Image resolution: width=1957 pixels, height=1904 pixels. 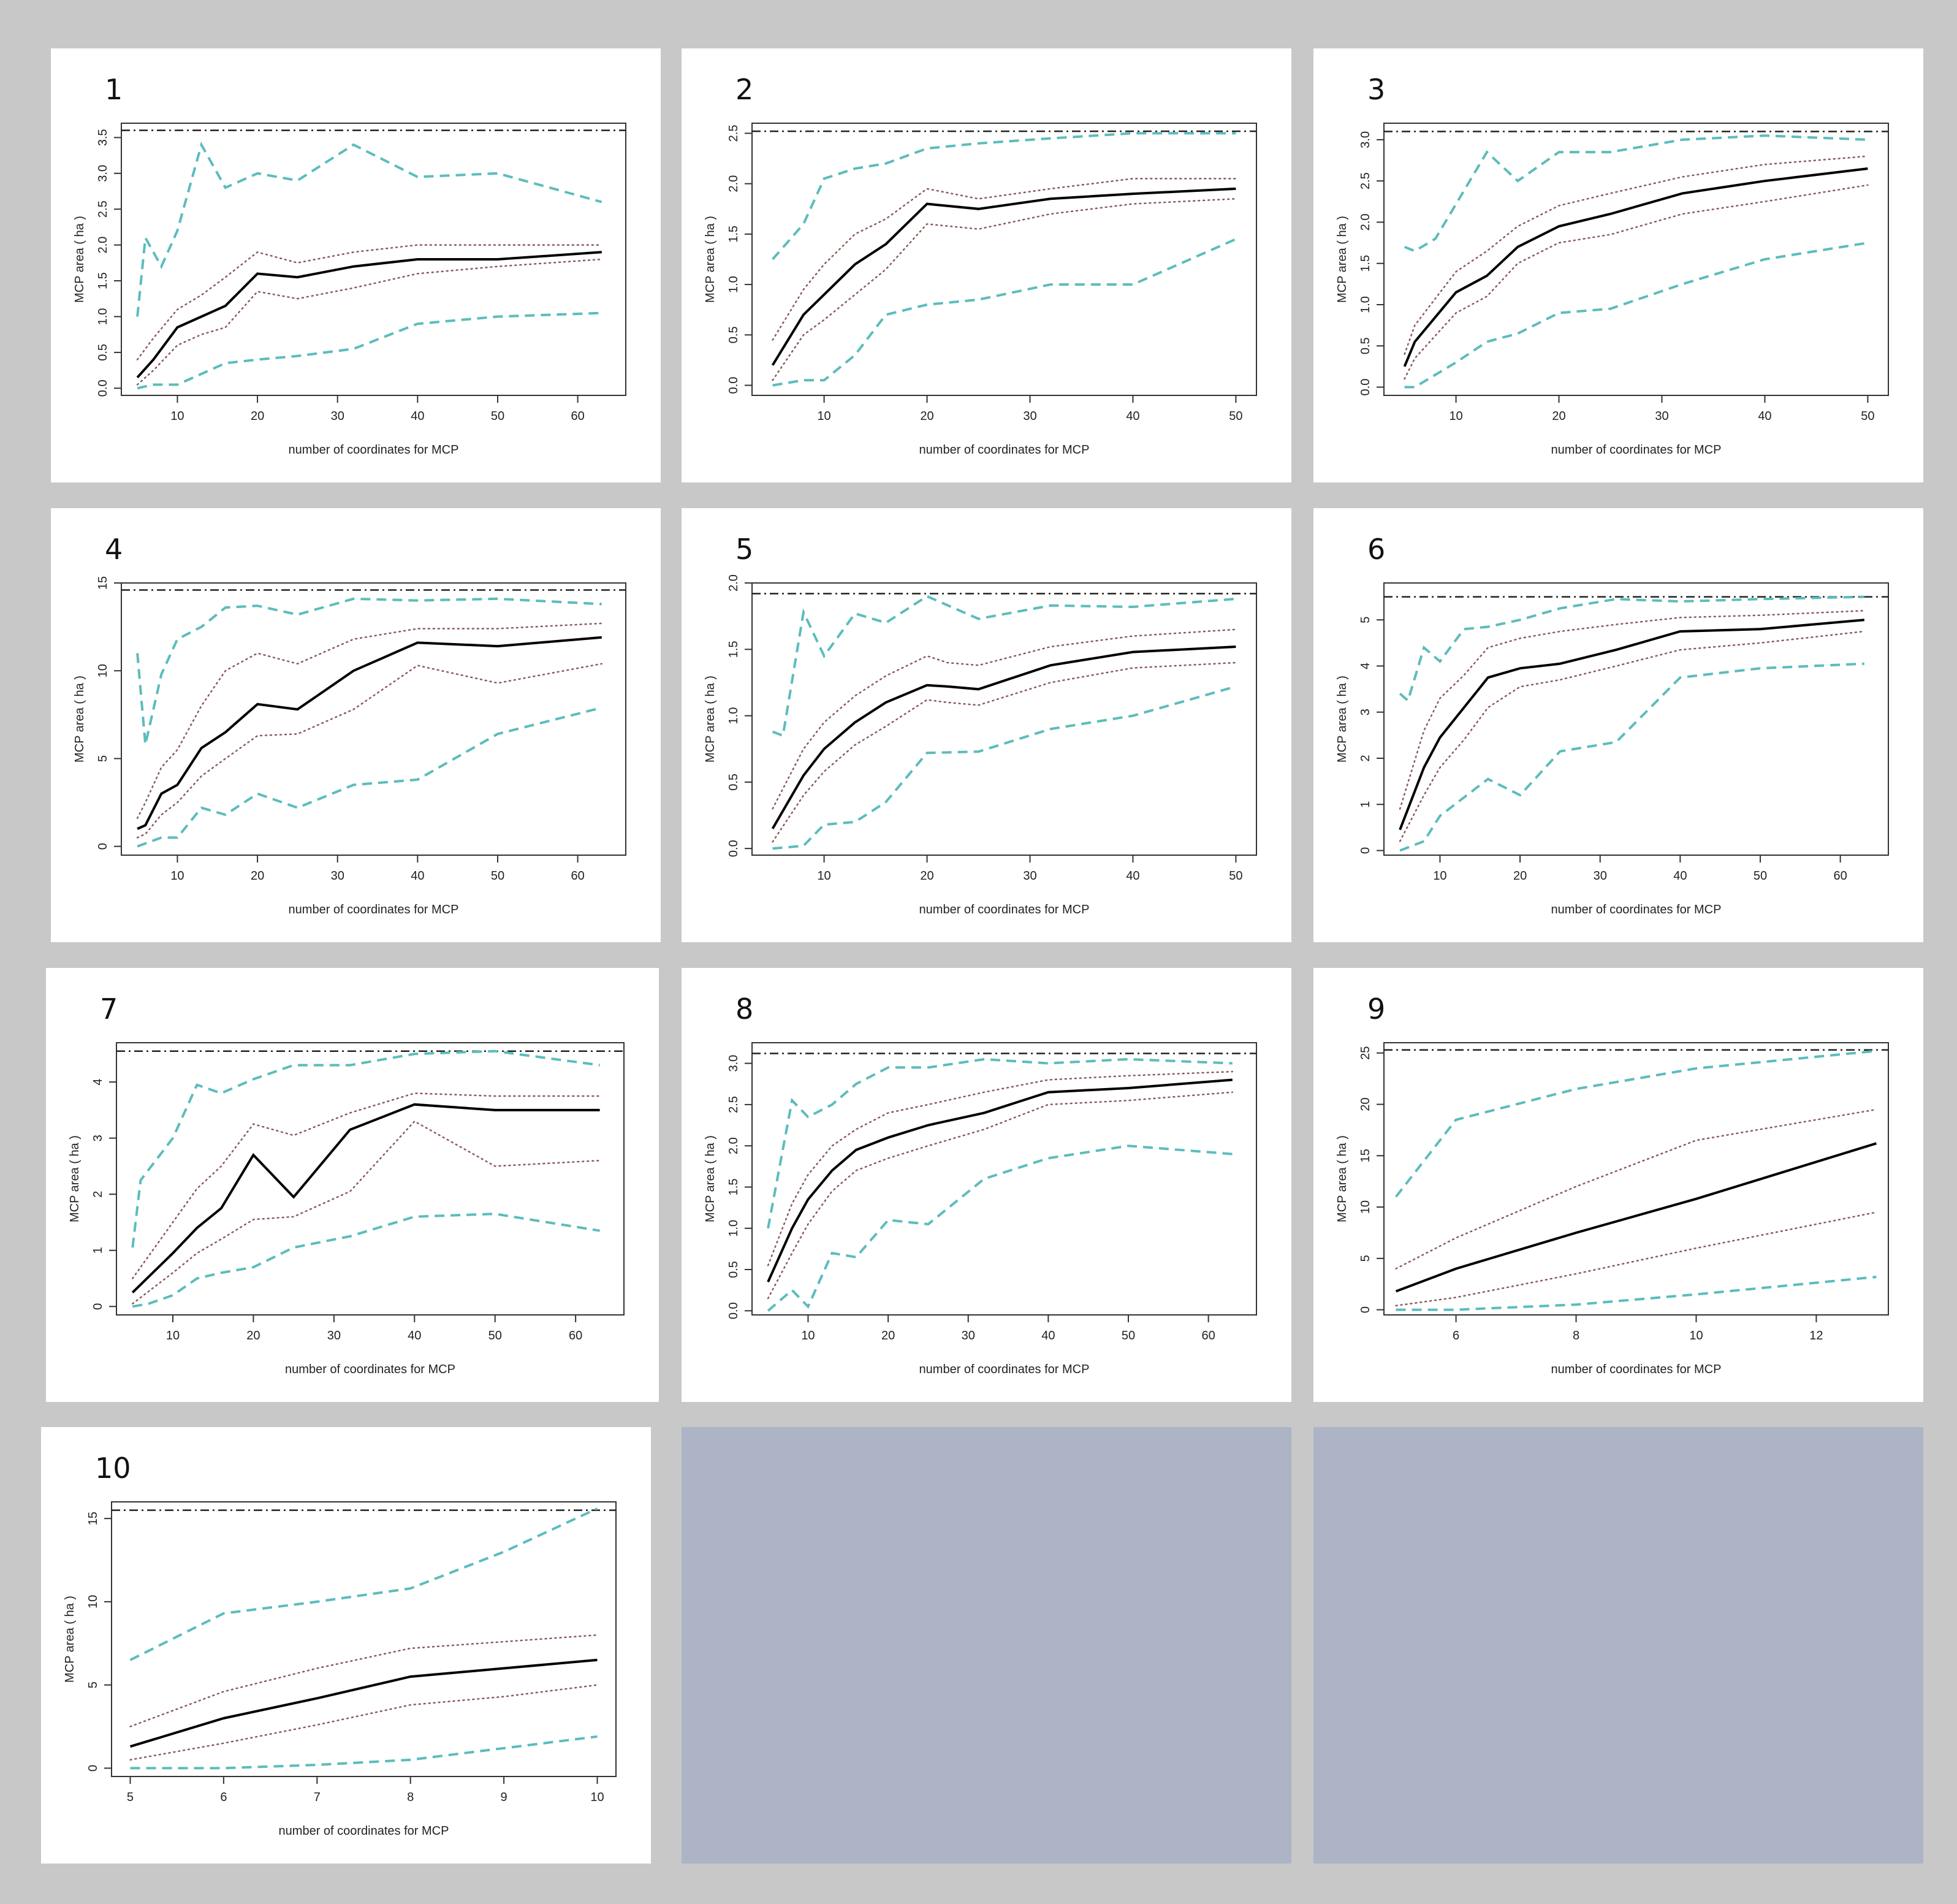 I want to click on x-tick-label: 12, so click(x=1816, y=1335).